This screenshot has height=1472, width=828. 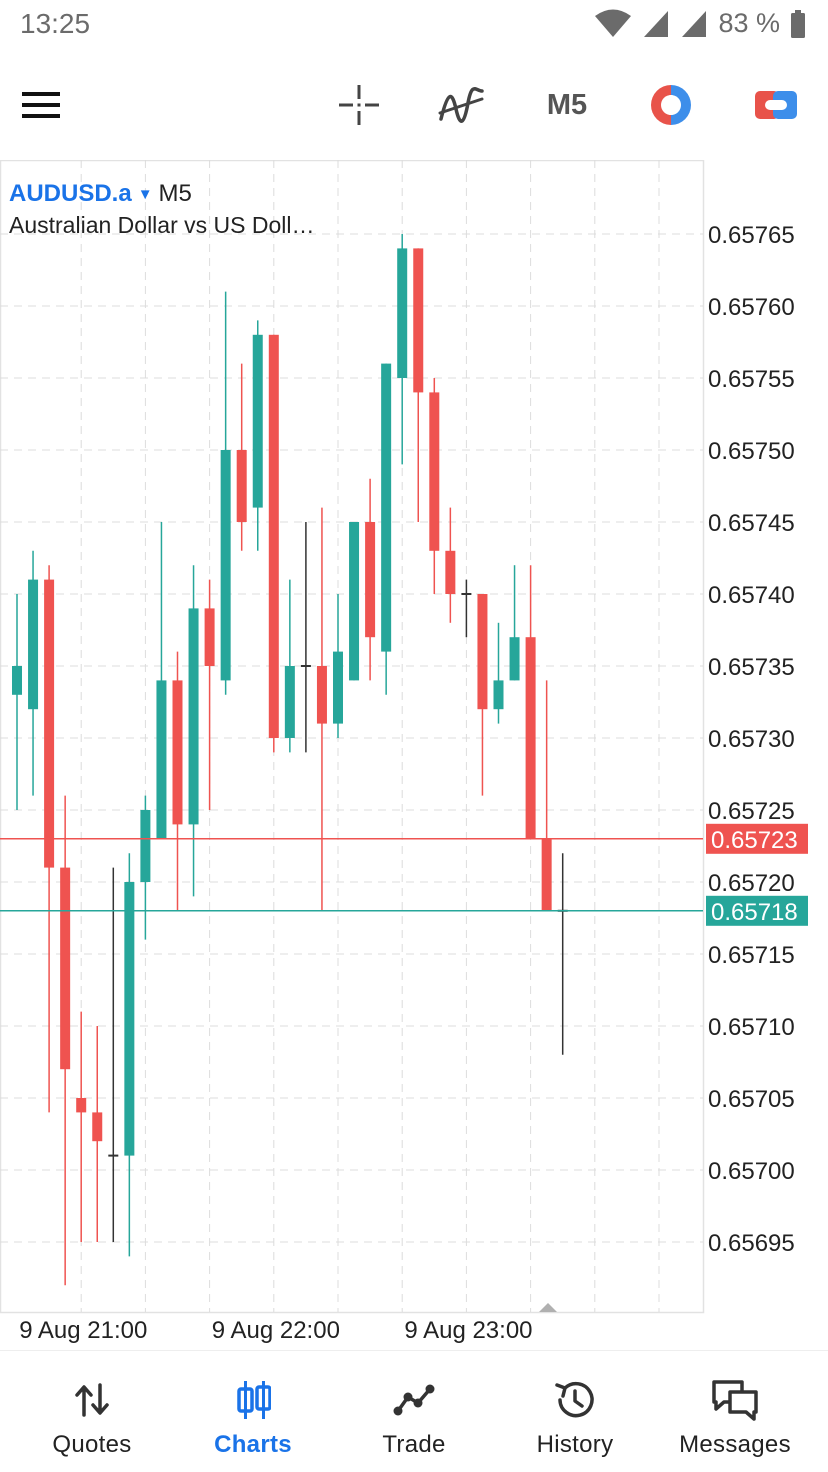 What do you see at coordinates (83, 1330) in the screenshot?
I see `x-tick-label: 9 Aug 21:00` at bounding box center [83, 1330].